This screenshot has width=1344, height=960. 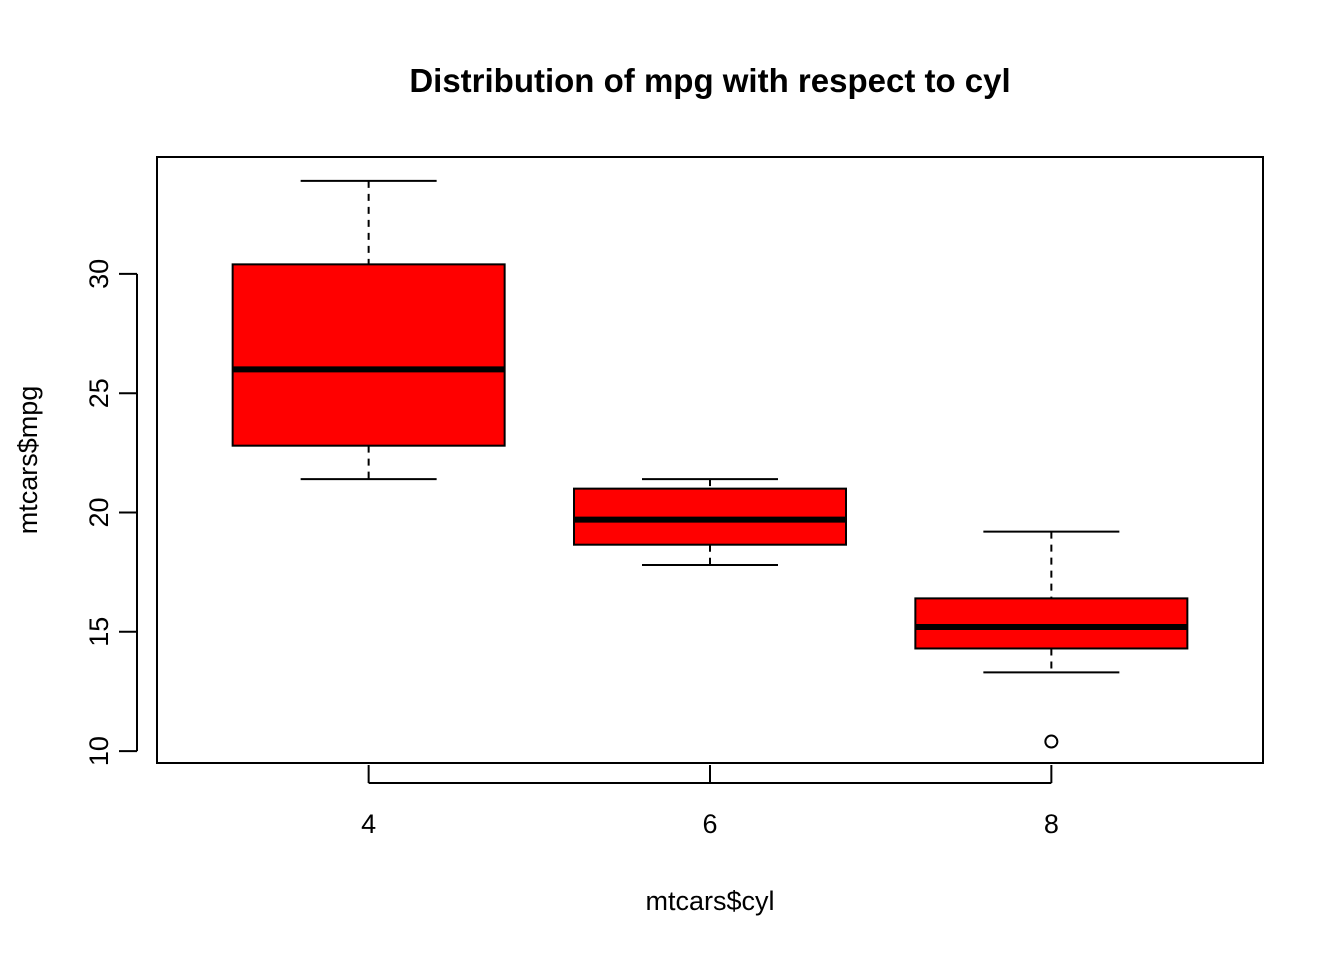 I want to click on y-axis-label: mtcars$mpg, so click(x=28, y=460).